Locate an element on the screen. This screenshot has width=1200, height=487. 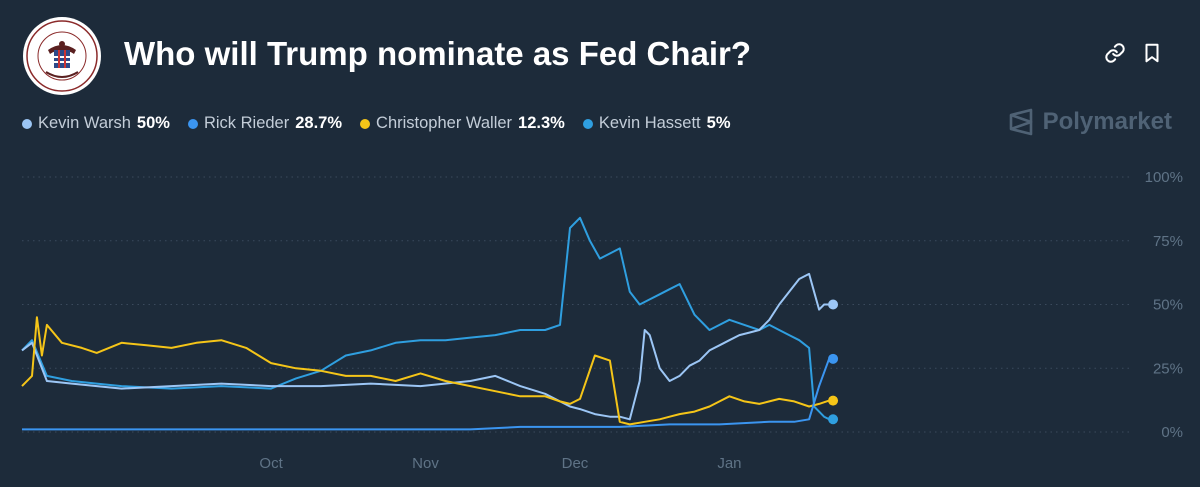
series-endpoint-rick-rieder is located at coordinates (833, 358).